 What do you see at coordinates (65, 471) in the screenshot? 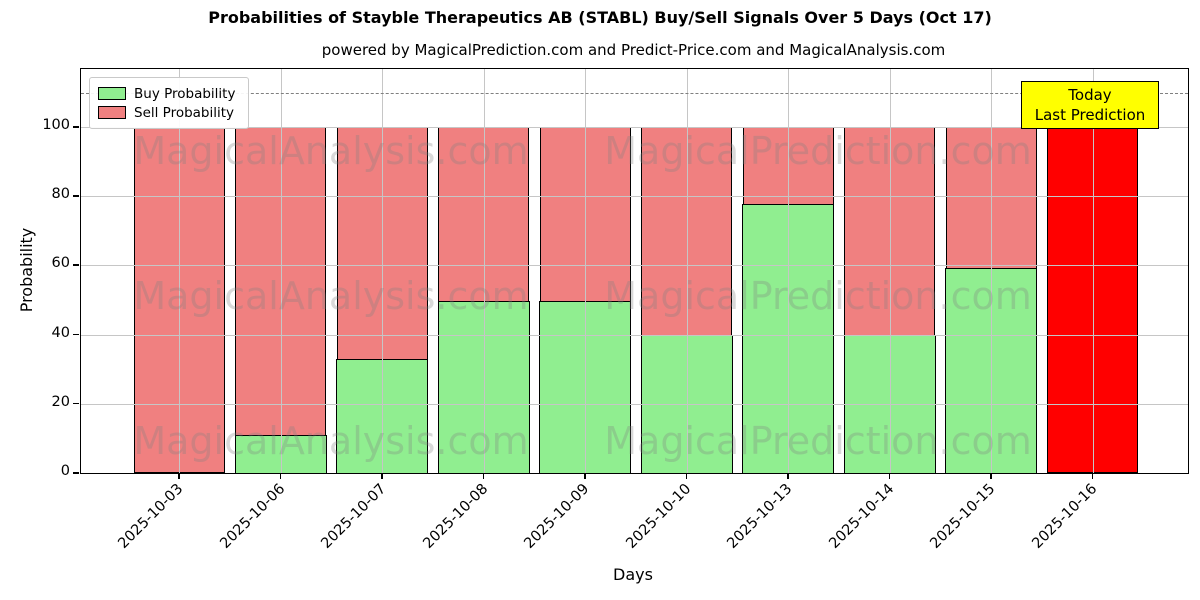
I see `y-axis-tick-label: 0` at bounding box center [65, 471].